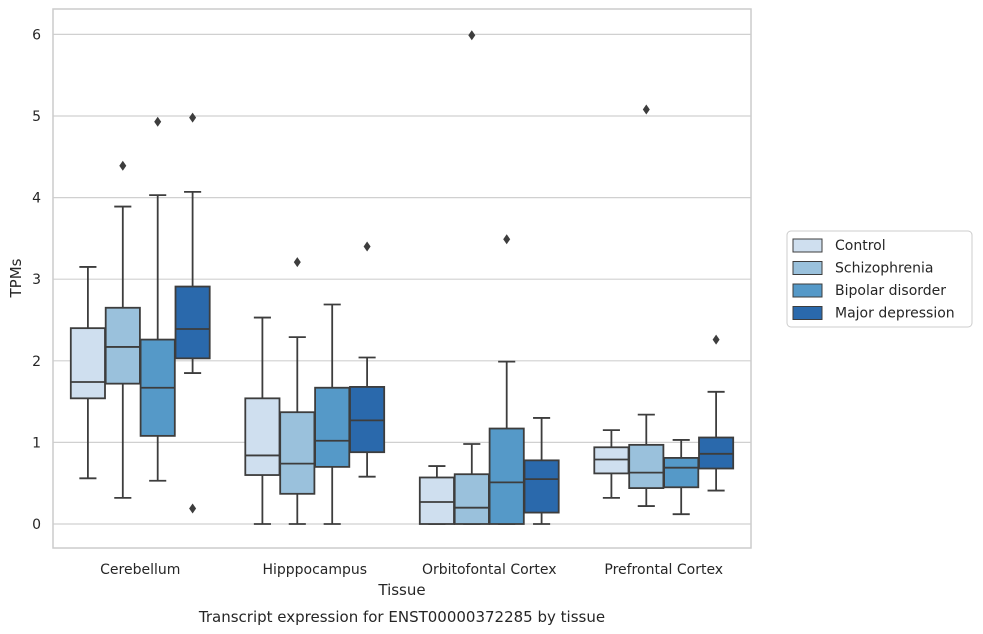 The image size is (983, 634). I want to click on x-tick-label: Orbitofontal Cortex, so click(489, 570).